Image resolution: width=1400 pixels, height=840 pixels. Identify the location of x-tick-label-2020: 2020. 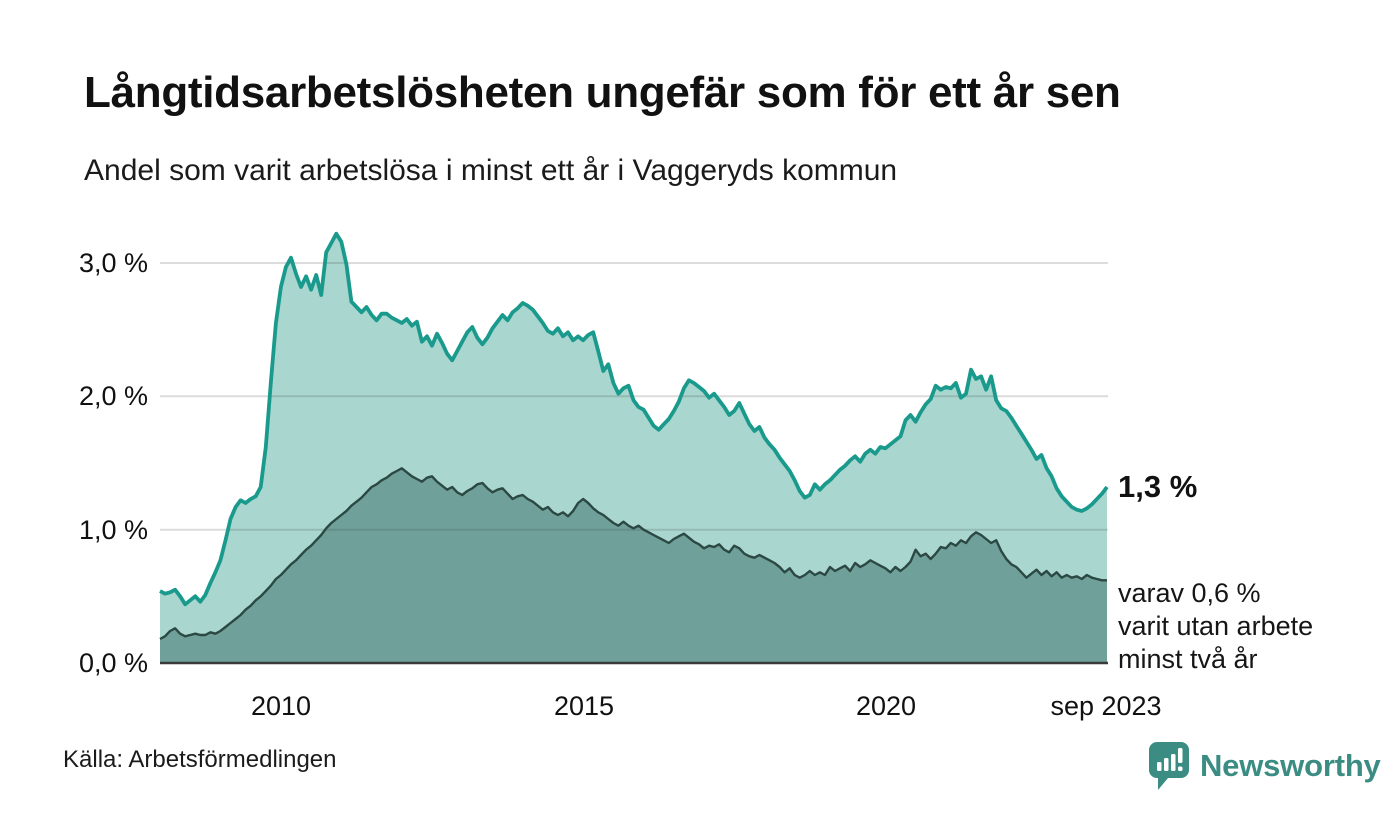
(886, 706).